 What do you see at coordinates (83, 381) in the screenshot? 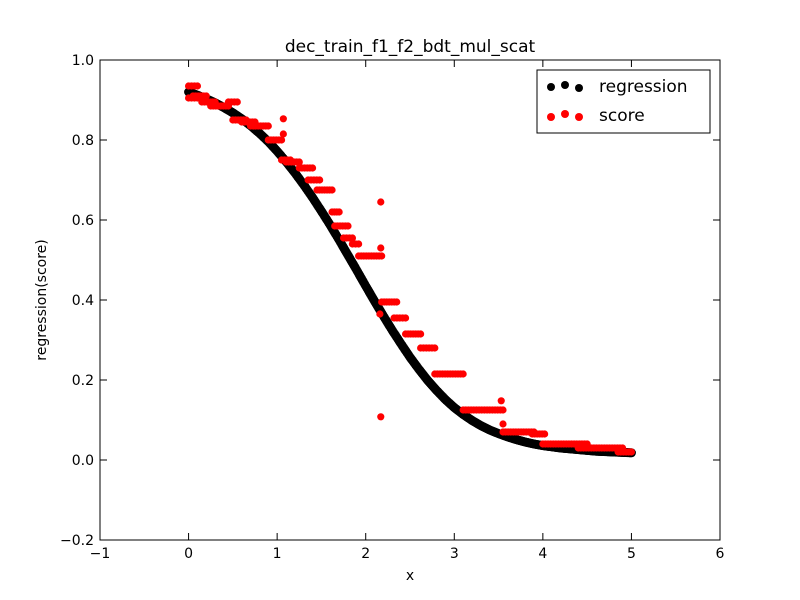
I see `y-tick-label: 0.2` at bounding box center [83, 381].